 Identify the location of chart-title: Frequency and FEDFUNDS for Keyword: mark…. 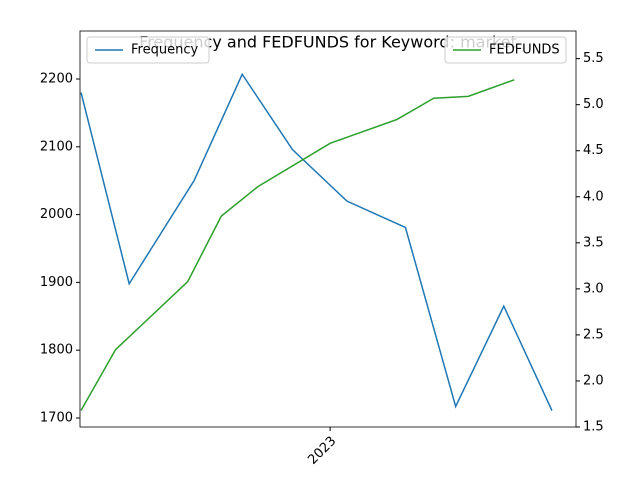
(328, 42).